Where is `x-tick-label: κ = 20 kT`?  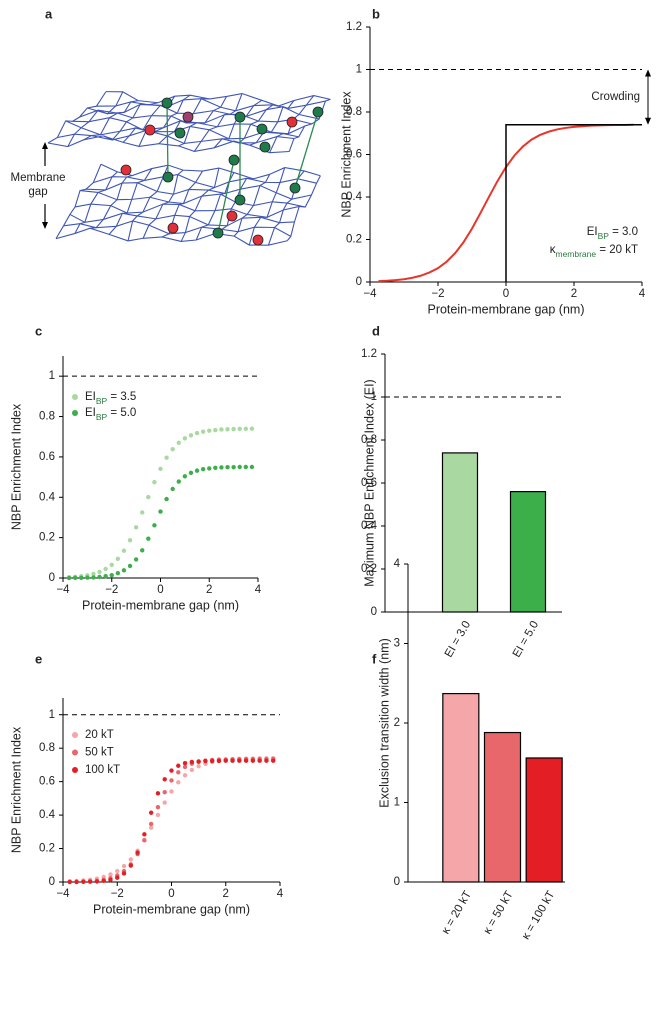
x-tick-label: κ = 20 kT is located at coordinates (457, 912).